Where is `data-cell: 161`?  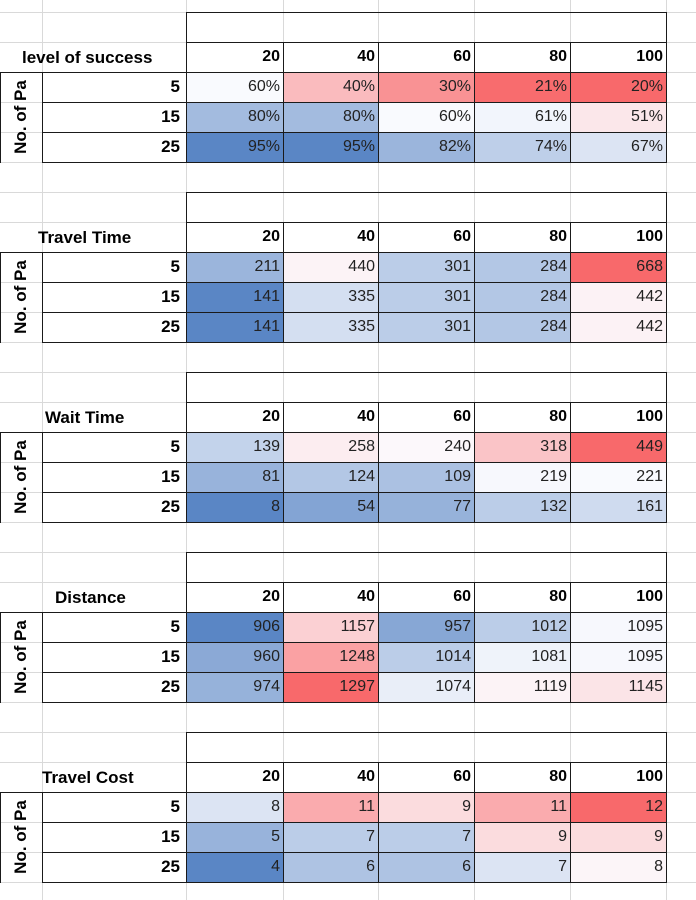 data-cell: 161 is located at coordinates (618, 507).